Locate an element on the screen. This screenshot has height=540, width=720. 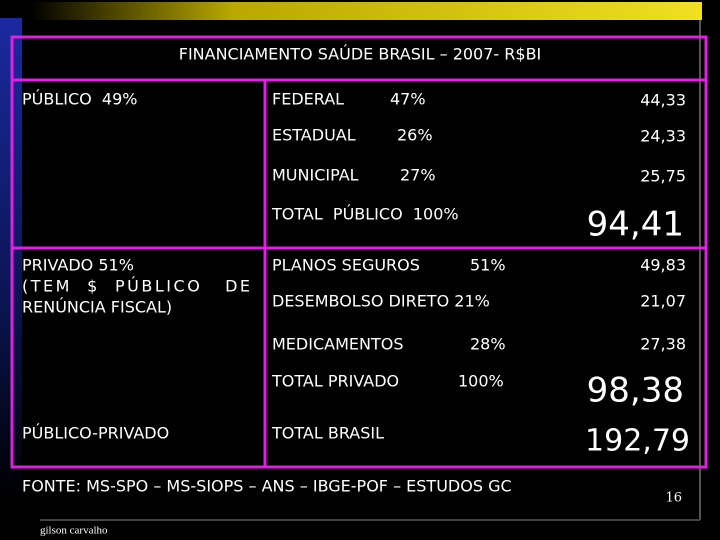
total-value: 94,41 is located at coordinates (635, 225).